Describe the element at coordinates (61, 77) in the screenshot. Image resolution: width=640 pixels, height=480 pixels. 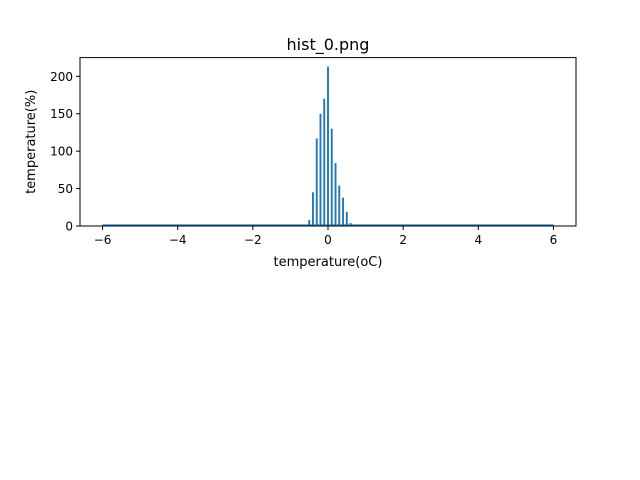
I see `y-tick-label: 200` at that location.